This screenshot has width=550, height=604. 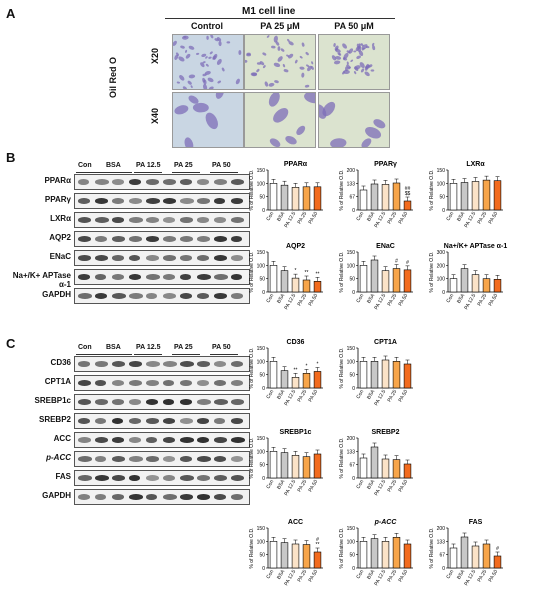 What do you see at coordinates (385, 342) in the screenshot?
I see `chart-title: CPT1A` at bounding box center [385, 342].